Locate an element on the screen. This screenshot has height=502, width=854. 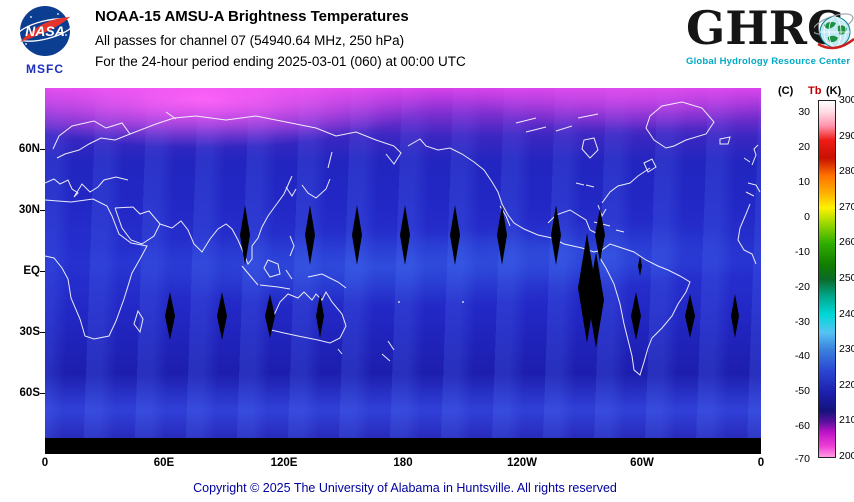
k-label: 240 is located at coordinates (846, 314).